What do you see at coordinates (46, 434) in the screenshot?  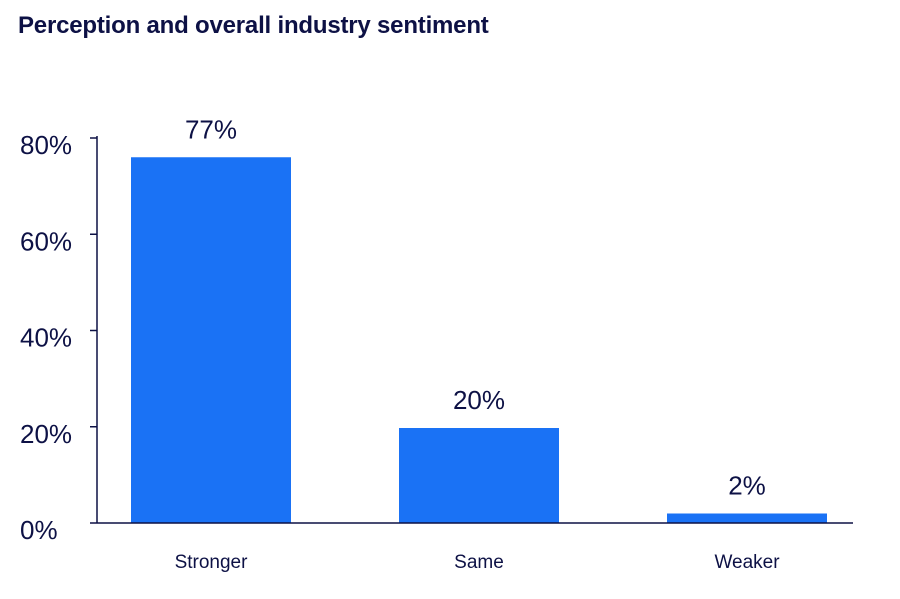 I see `y-tick-label: 20%` at bounding box center [46, 434].